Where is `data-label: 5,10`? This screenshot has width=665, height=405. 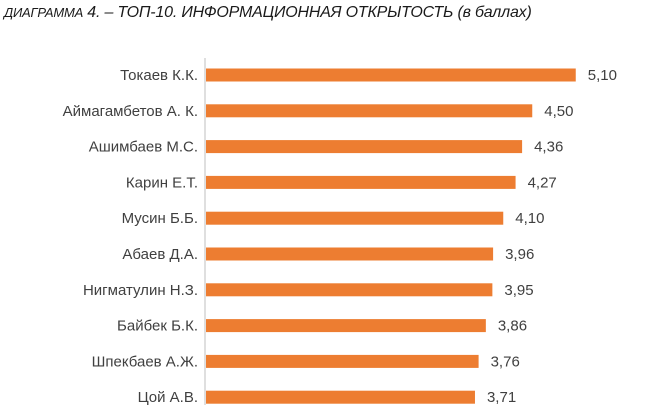 data-label: 5,10 is located at coordinates (602, 75).